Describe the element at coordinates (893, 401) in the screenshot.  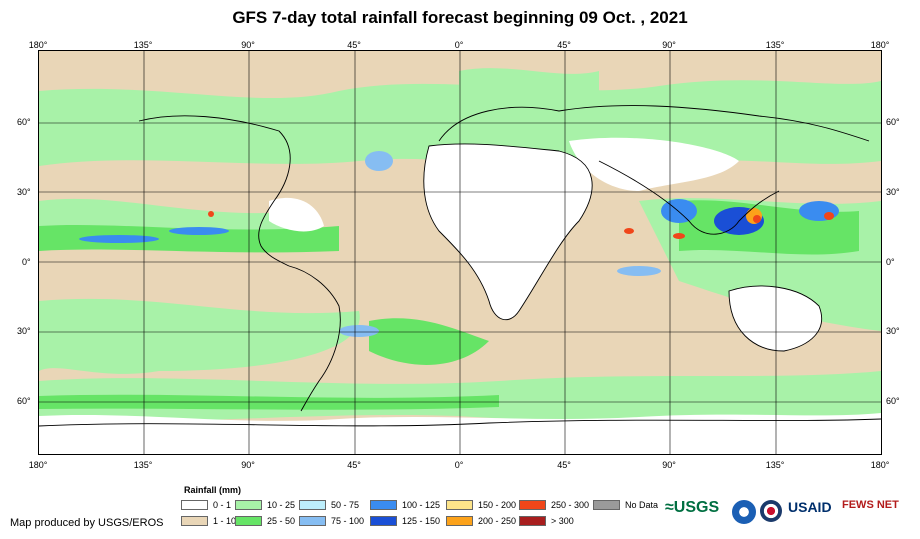
I see `lat-label-right-60s: 60°` at that location.